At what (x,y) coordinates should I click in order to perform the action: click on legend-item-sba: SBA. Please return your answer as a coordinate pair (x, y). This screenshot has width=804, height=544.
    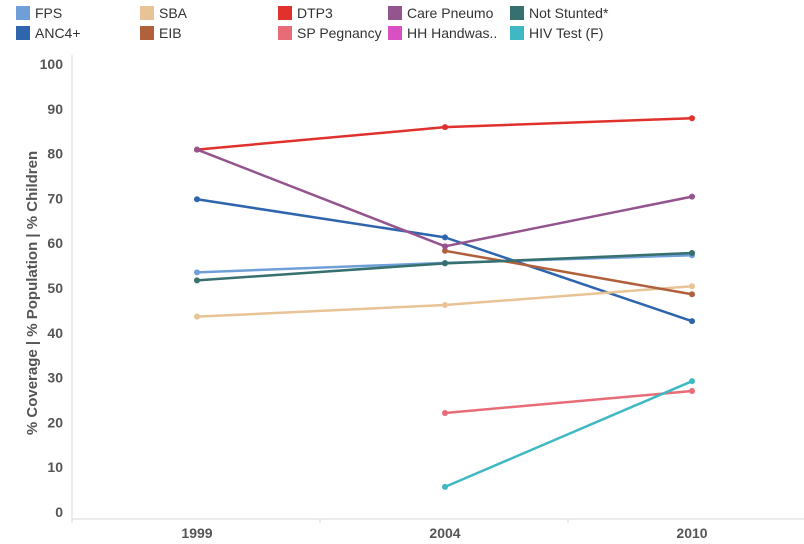
    Looking at the image, I should click on (163, 13).